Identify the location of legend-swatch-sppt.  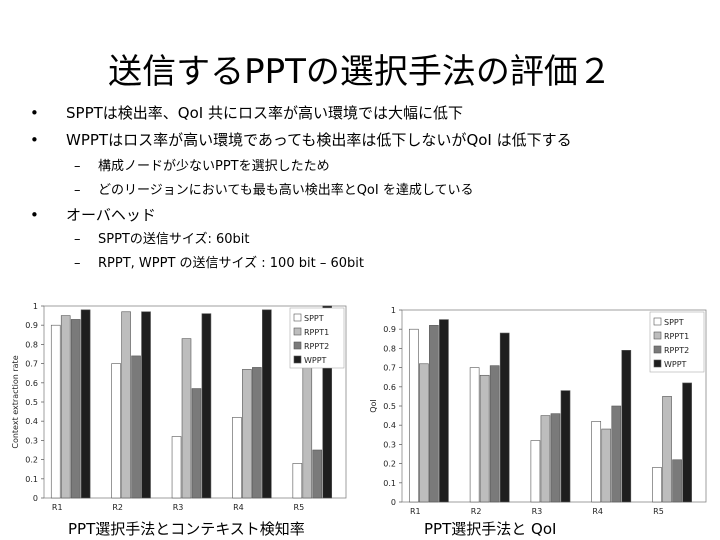
(297, 317).